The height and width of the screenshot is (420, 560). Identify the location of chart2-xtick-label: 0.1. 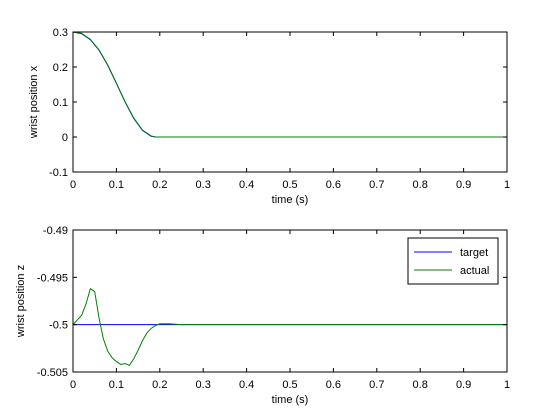
(116, 385).